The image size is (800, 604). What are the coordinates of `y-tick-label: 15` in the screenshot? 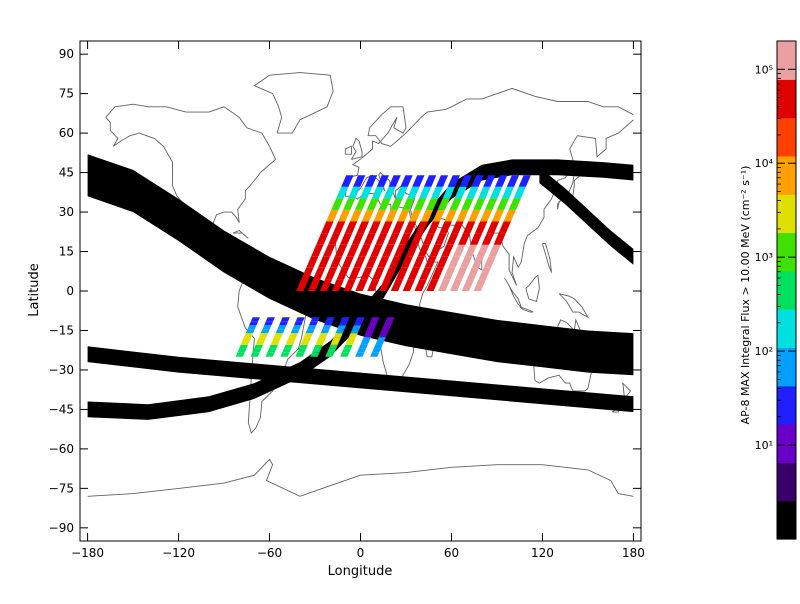 It's located at (66, 252).